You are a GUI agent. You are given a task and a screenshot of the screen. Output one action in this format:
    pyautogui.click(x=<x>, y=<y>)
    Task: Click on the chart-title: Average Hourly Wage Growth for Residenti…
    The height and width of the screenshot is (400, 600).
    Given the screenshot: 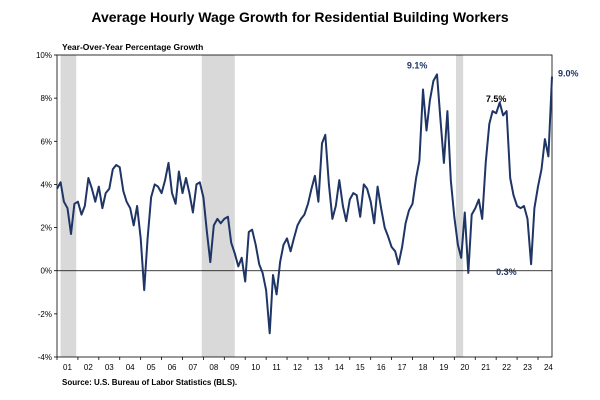 What is the action you would take?
    pyautogui.click(x=300, y=17)
    